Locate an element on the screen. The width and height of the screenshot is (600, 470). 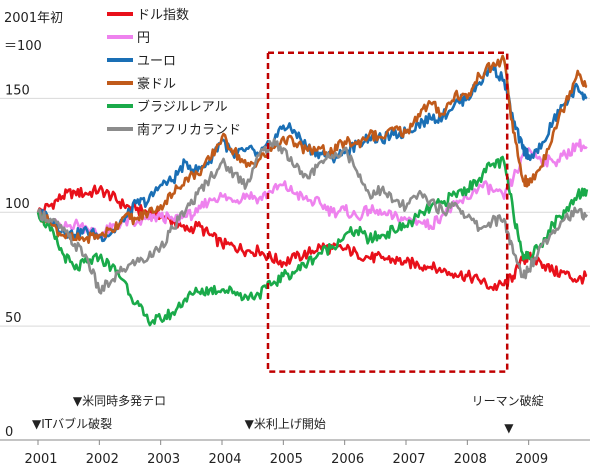
y-axis-title-line: ＝100 is located at coordinates (23, 46).